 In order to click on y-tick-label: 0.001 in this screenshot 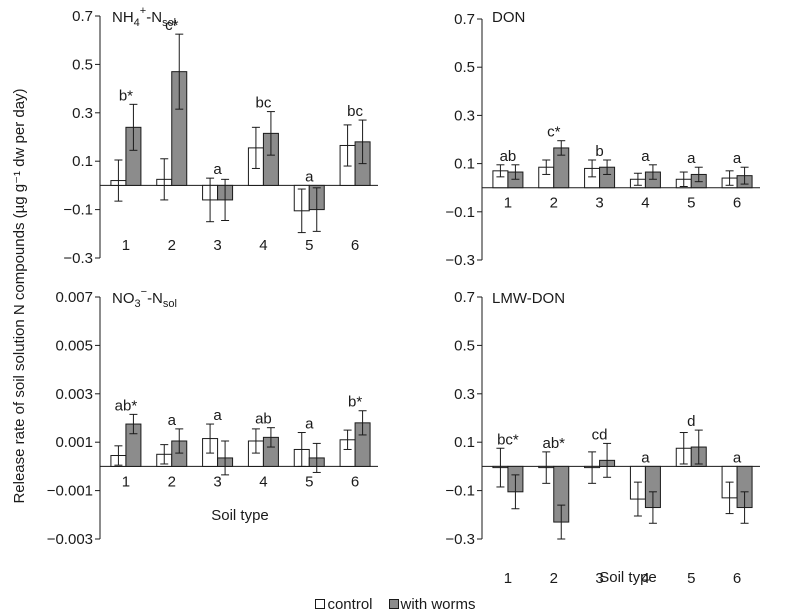, I will do `click(74, 442)`.